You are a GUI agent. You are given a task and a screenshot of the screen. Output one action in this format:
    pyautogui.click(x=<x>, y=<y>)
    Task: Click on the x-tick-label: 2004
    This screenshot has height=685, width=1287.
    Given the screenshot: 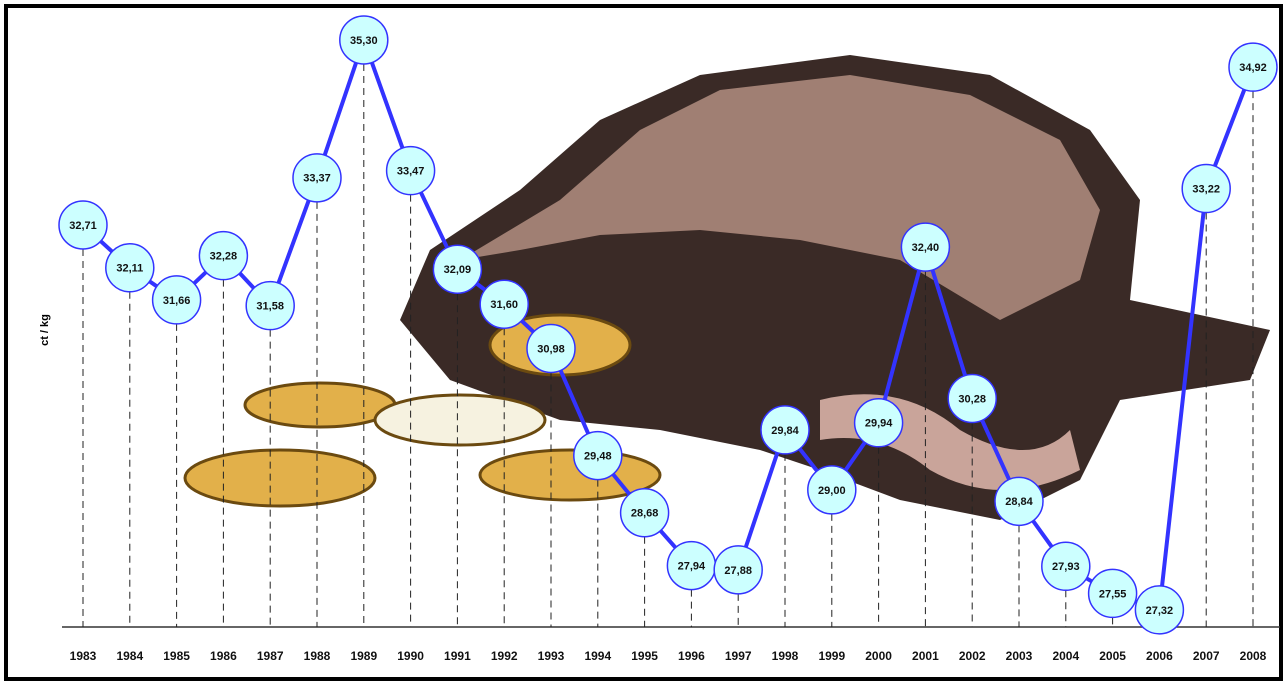 What is the action you would take?
    pyautogui.click(x=1065, y=656)
    